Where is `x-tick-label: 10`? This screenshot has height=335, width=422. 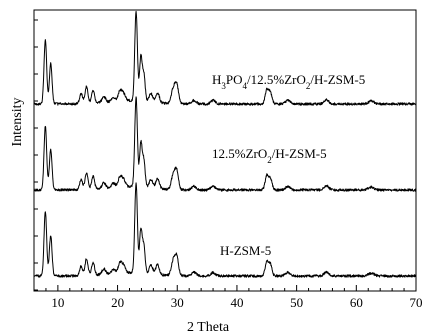
x-tick-label: 10 is located at coordinates (57, 302).